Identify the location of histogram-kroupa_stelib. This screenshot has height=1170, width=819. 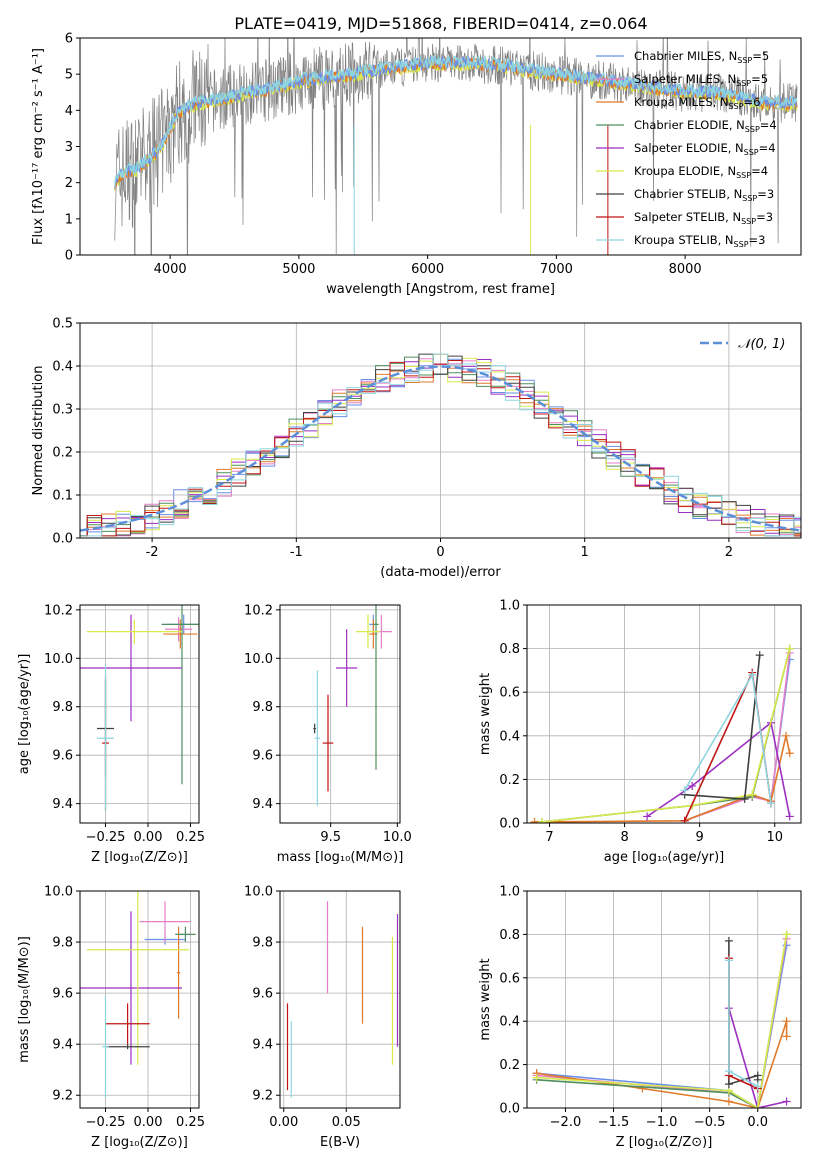
(440, 445).